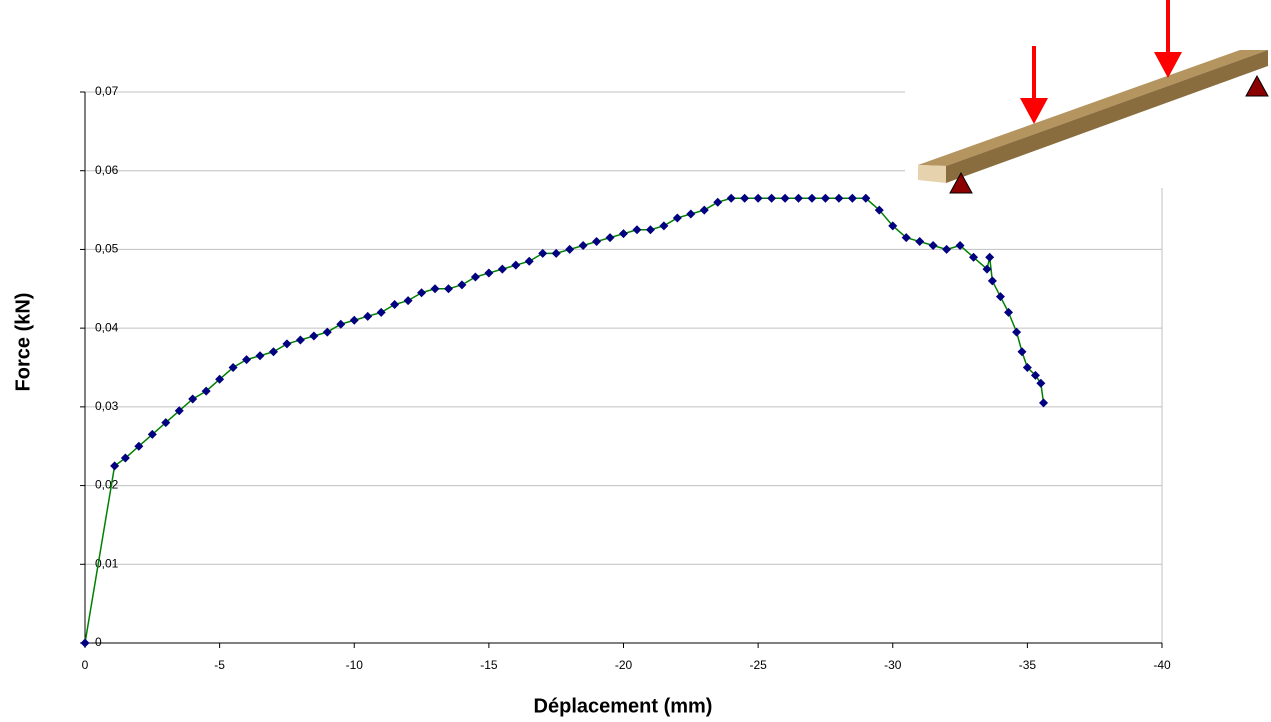 The width and height of the screenshot is (1271, 722). I want to click on x-tick-label: -25, so click(758, 665).